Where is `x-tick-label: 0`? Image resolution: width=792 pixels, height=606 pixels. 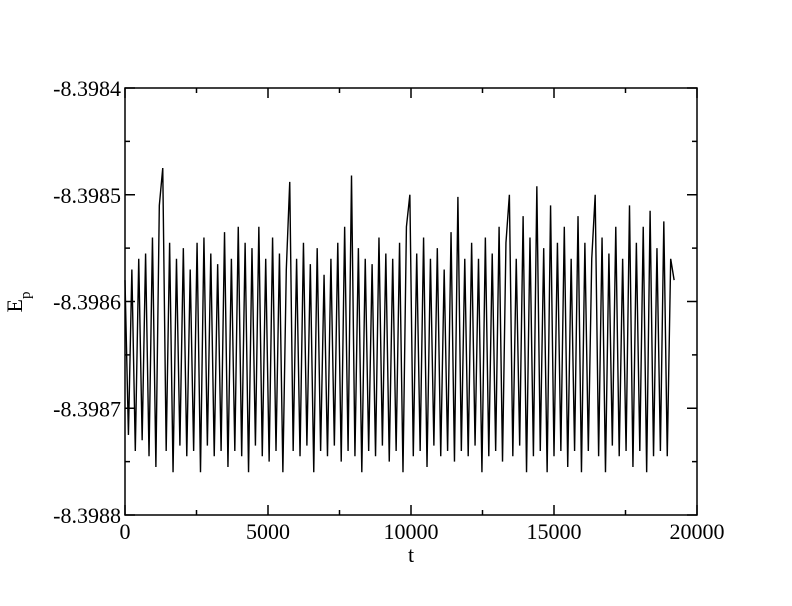 x-tick-label: 0 is located at coordinates (125, 531).